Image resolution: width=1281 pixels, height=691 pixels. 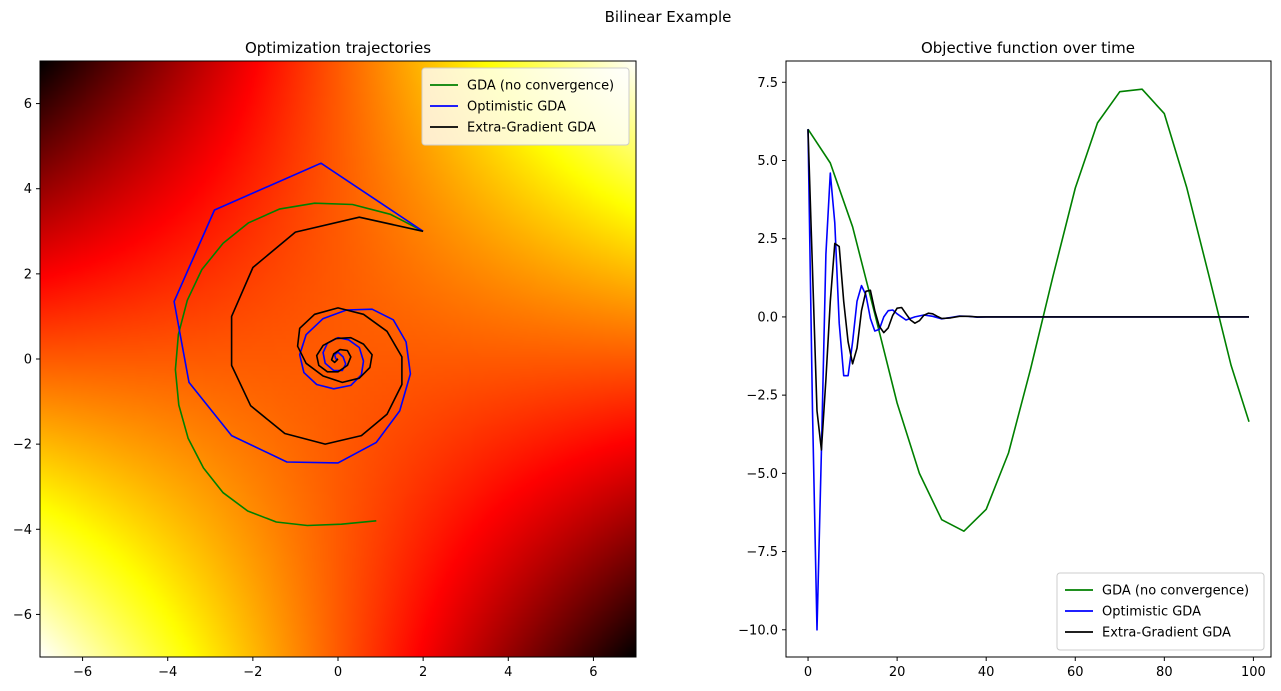 I want to click on trajectory-x-tick-label: −2, so click(x=252, y=672).